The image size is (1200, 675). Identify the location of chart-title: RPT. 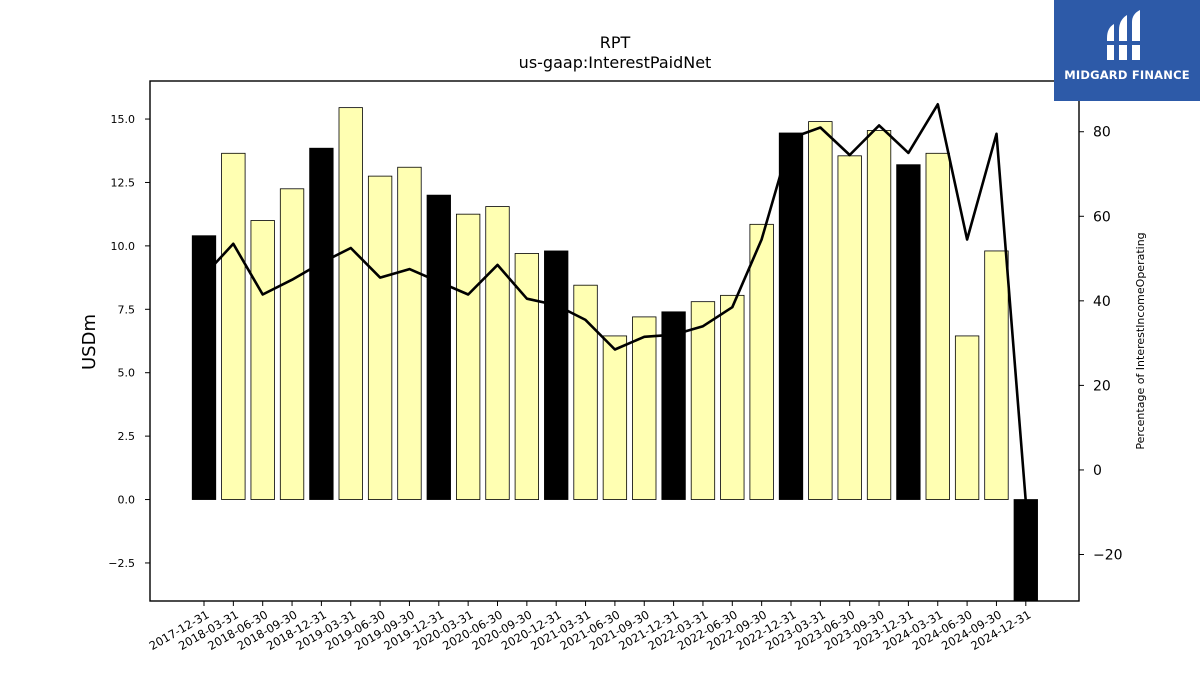
(615, 42).